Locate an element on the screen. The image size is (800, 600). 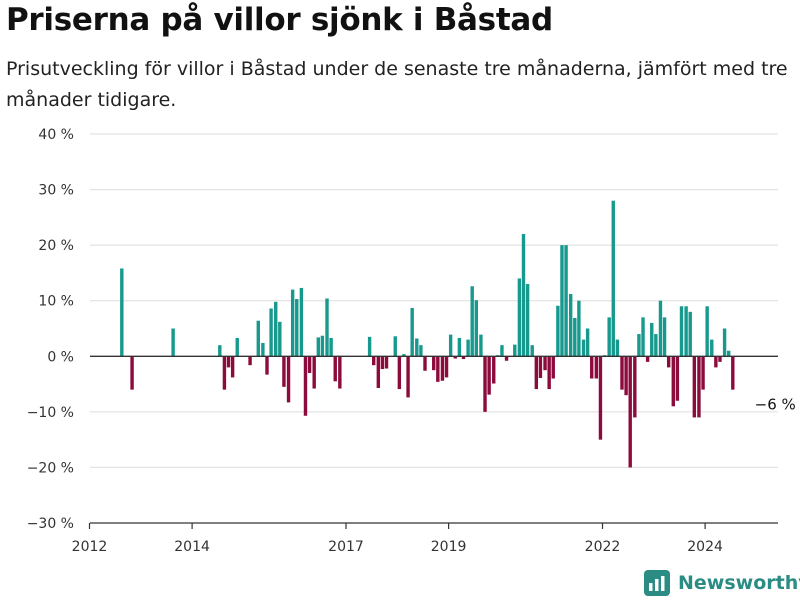
chart-title: Priserna på villor sjönk i Båstad is located at coordinates (279, 20).